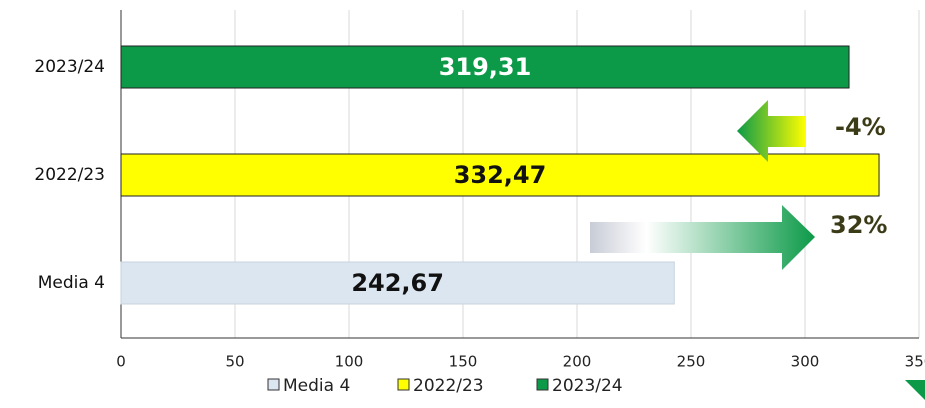  Describe the element at coordinates (121, 362) in the screenshot. I see `x-tick-label: 0` at that location.